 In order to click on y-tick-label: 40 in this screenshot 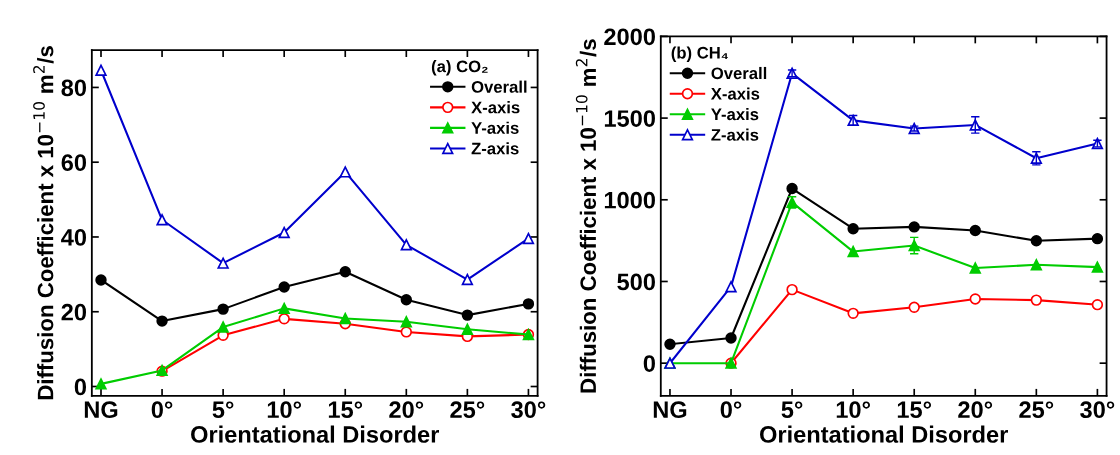, I will do `click(74, 237)`.